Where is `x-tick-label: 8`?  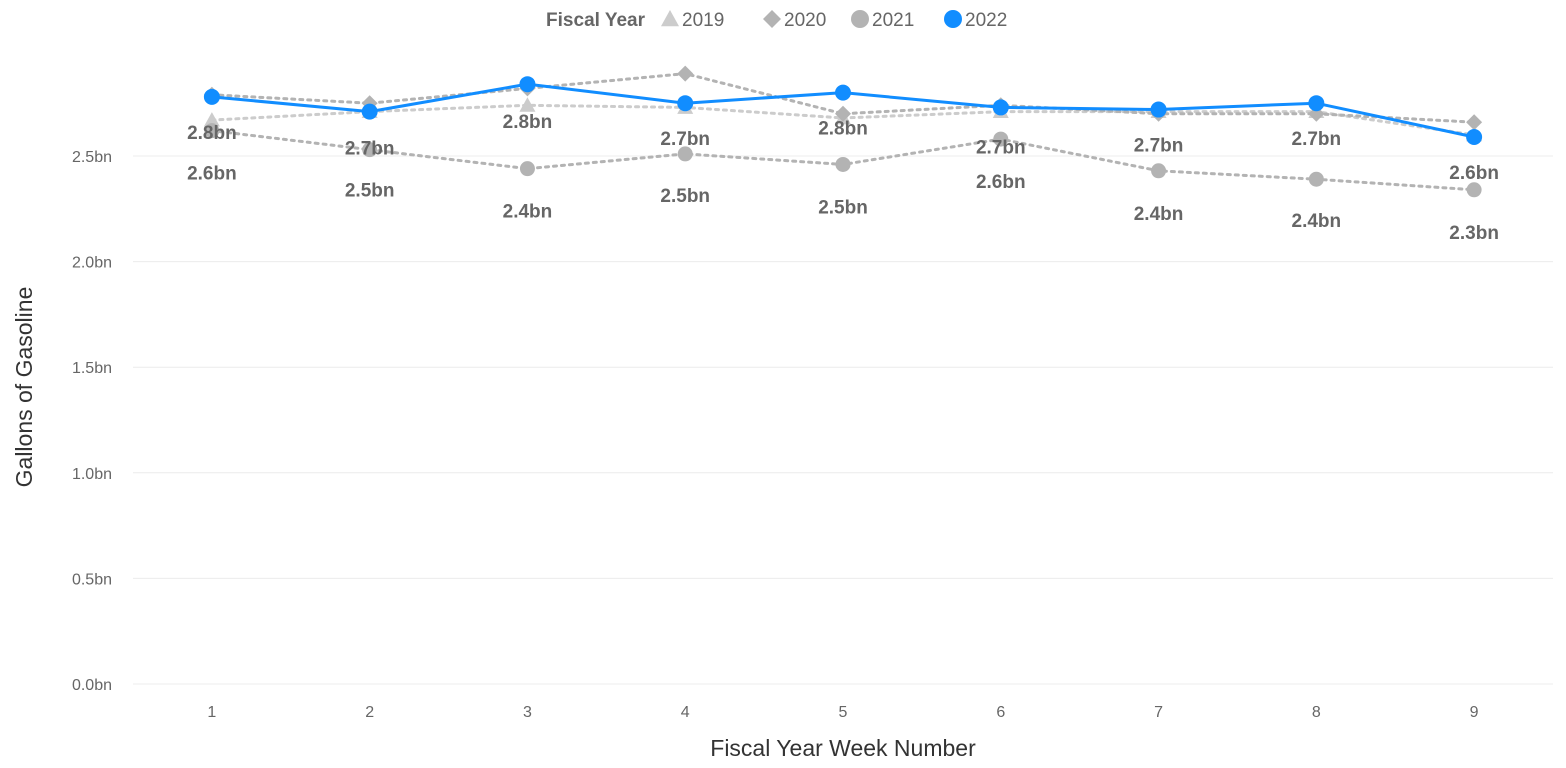 x-tick-label: 8 is located at coordinates (1316, 712).